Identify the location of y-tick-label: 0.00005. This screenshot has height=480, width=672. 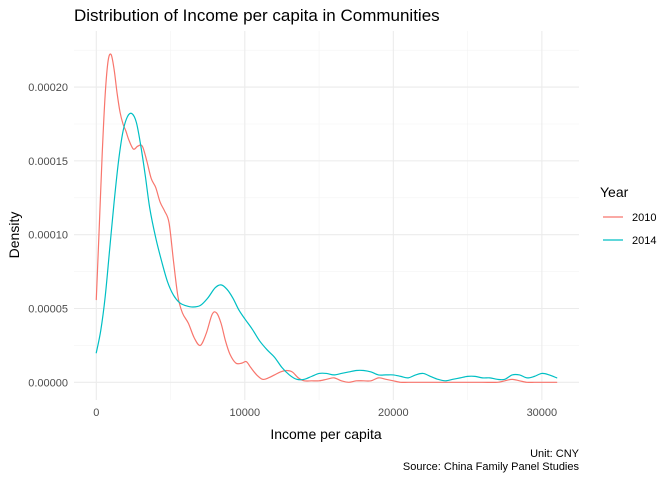
(48, 309).